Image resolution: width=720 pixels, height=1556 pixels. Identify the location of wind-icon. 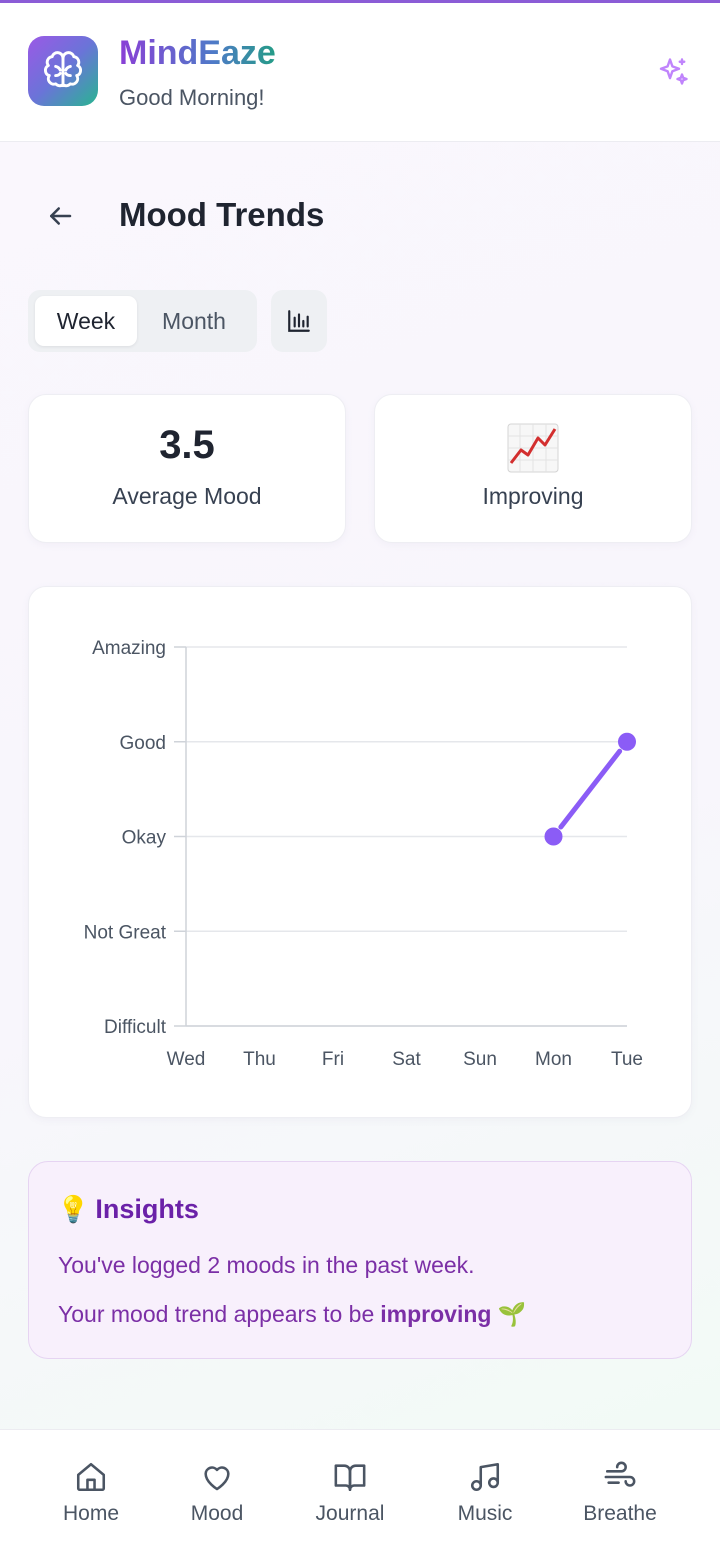
(620, 1474).